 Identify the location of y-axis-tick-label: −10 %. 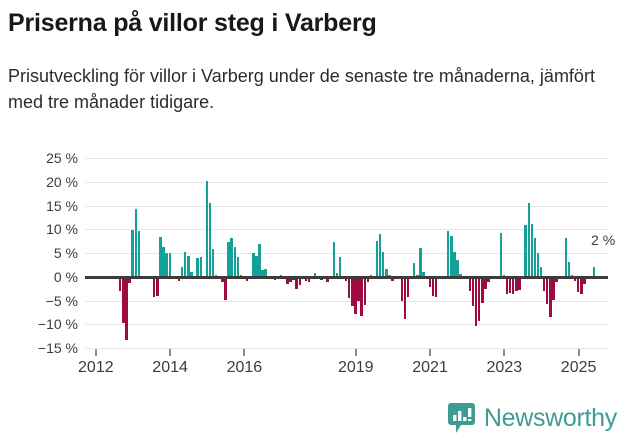
(57, 324).